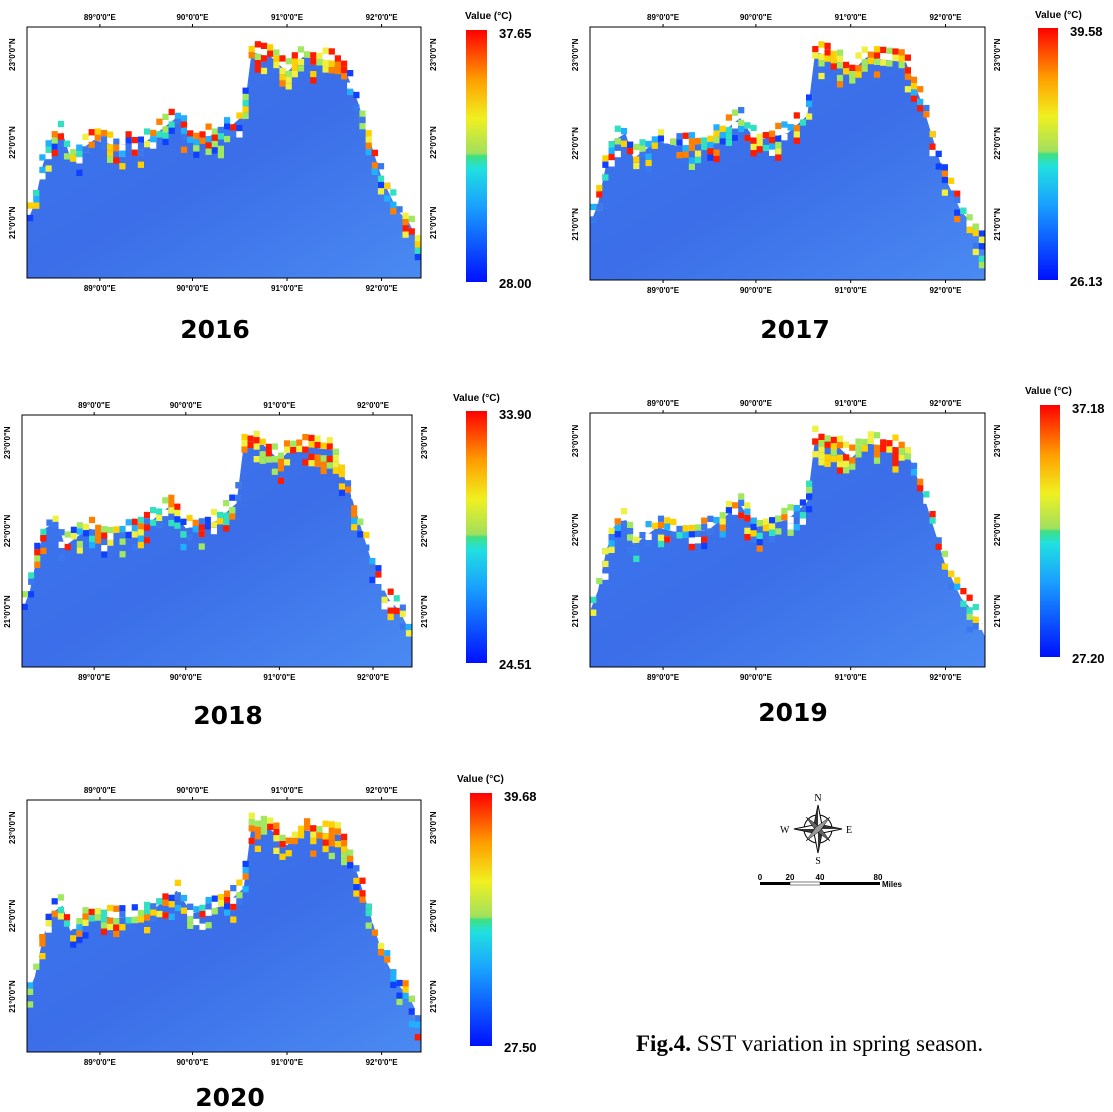  Describe the element at coordinates (7, 611) in the screenshot. I see `lat-label: 21°0'0"N` at that location.